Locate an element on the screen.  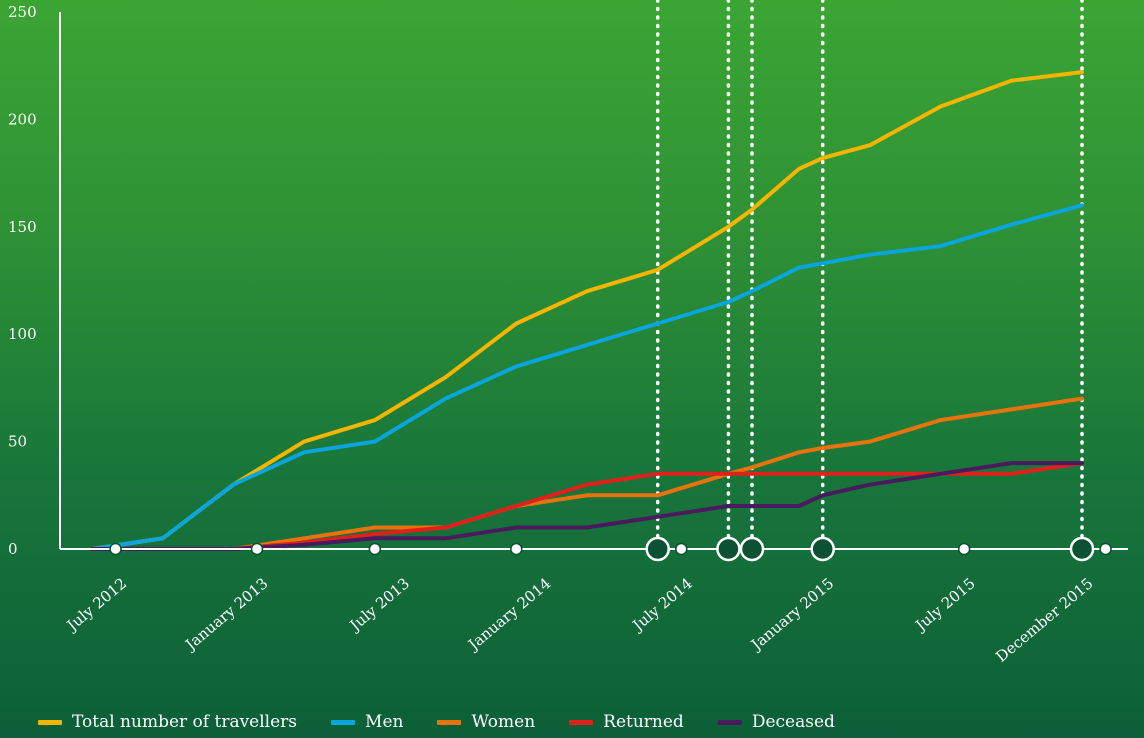
y-tick-label: 100 is located at coordinates (22, 334).